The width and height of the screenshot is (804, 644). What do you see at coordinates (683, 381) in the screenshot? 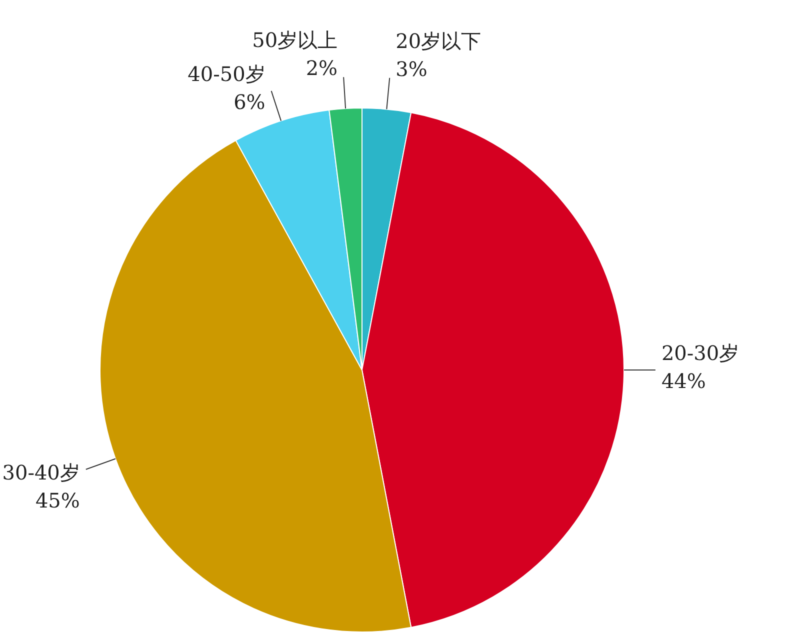
I see `data-label: 44%` at bounding box center [683, 381].